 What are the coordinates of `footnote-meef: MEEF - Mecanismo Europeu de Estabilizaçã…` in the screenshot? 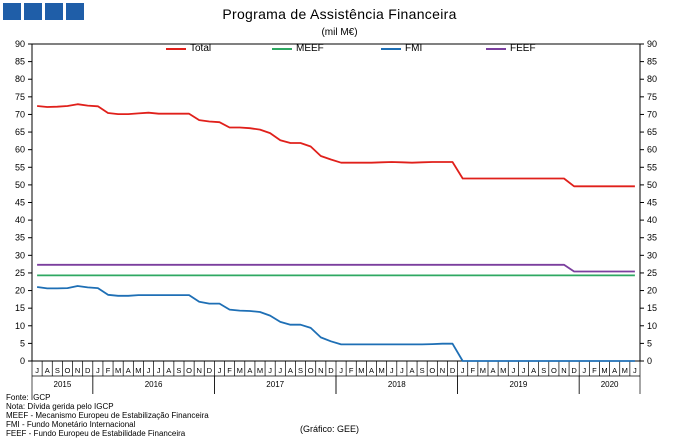 It's located at (107, 415).